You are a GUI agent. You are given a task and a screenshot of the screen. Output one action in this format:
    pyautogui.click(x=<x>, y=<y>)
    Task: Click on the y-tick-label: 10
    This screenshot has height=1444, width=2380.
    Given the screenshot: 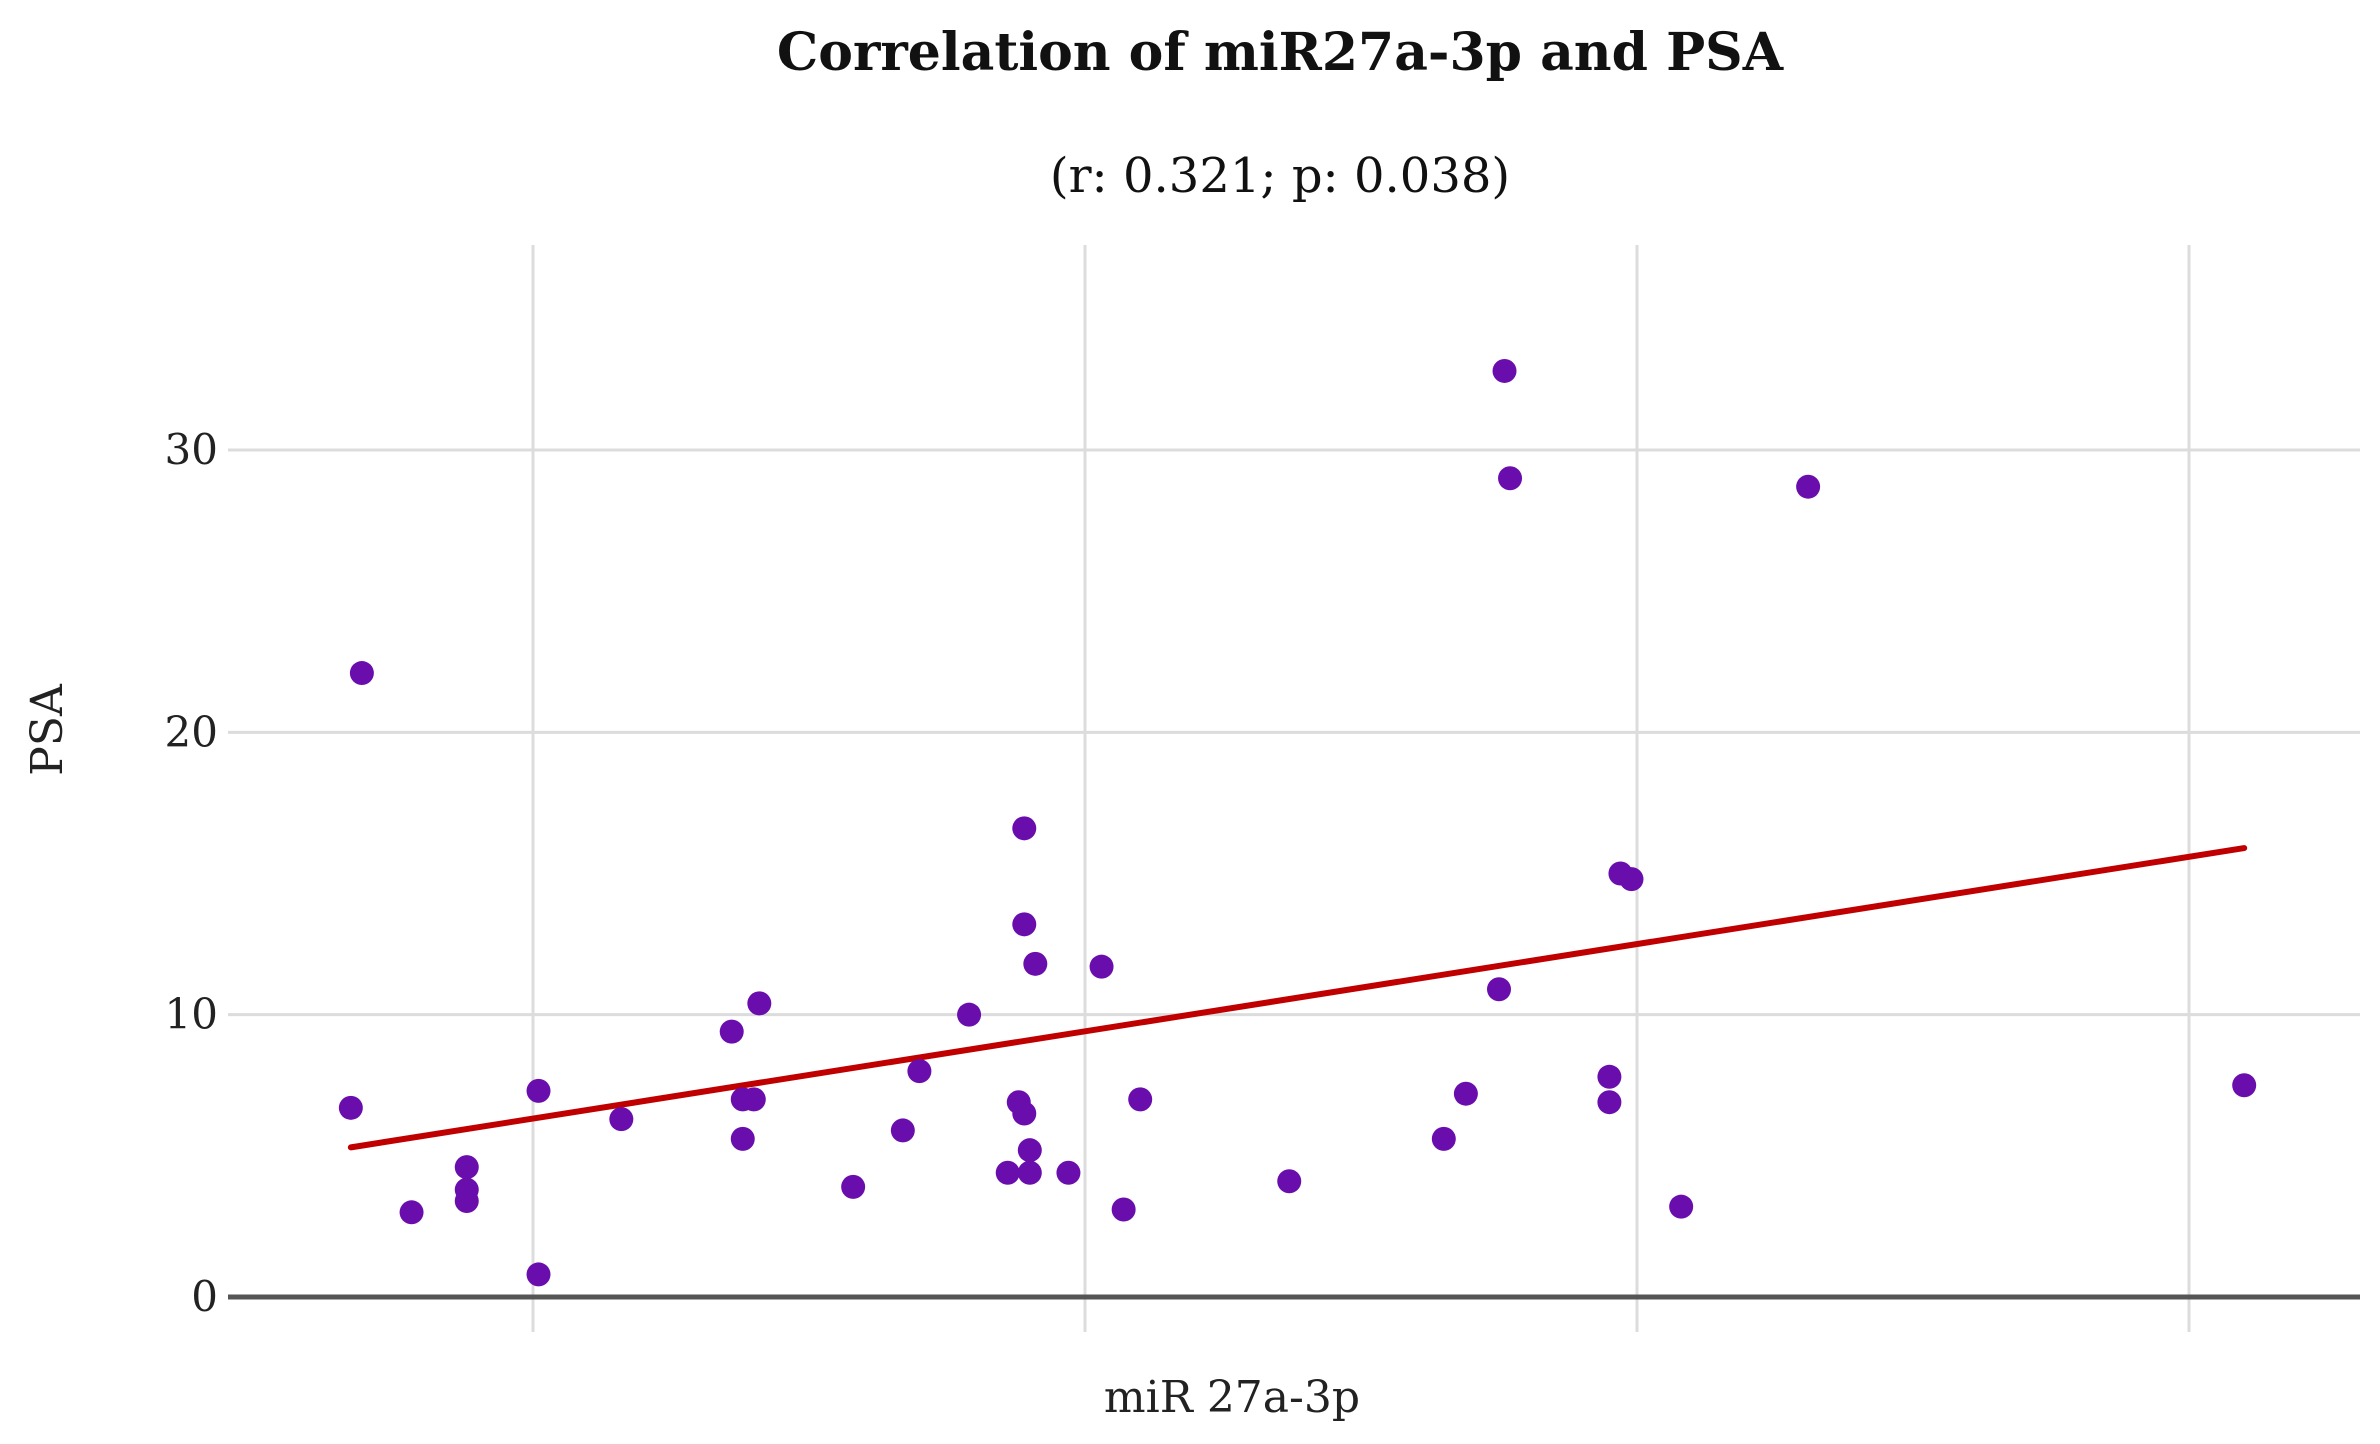 What is the action you would take?
    pyautogui.click(x=191, y=1014)
    